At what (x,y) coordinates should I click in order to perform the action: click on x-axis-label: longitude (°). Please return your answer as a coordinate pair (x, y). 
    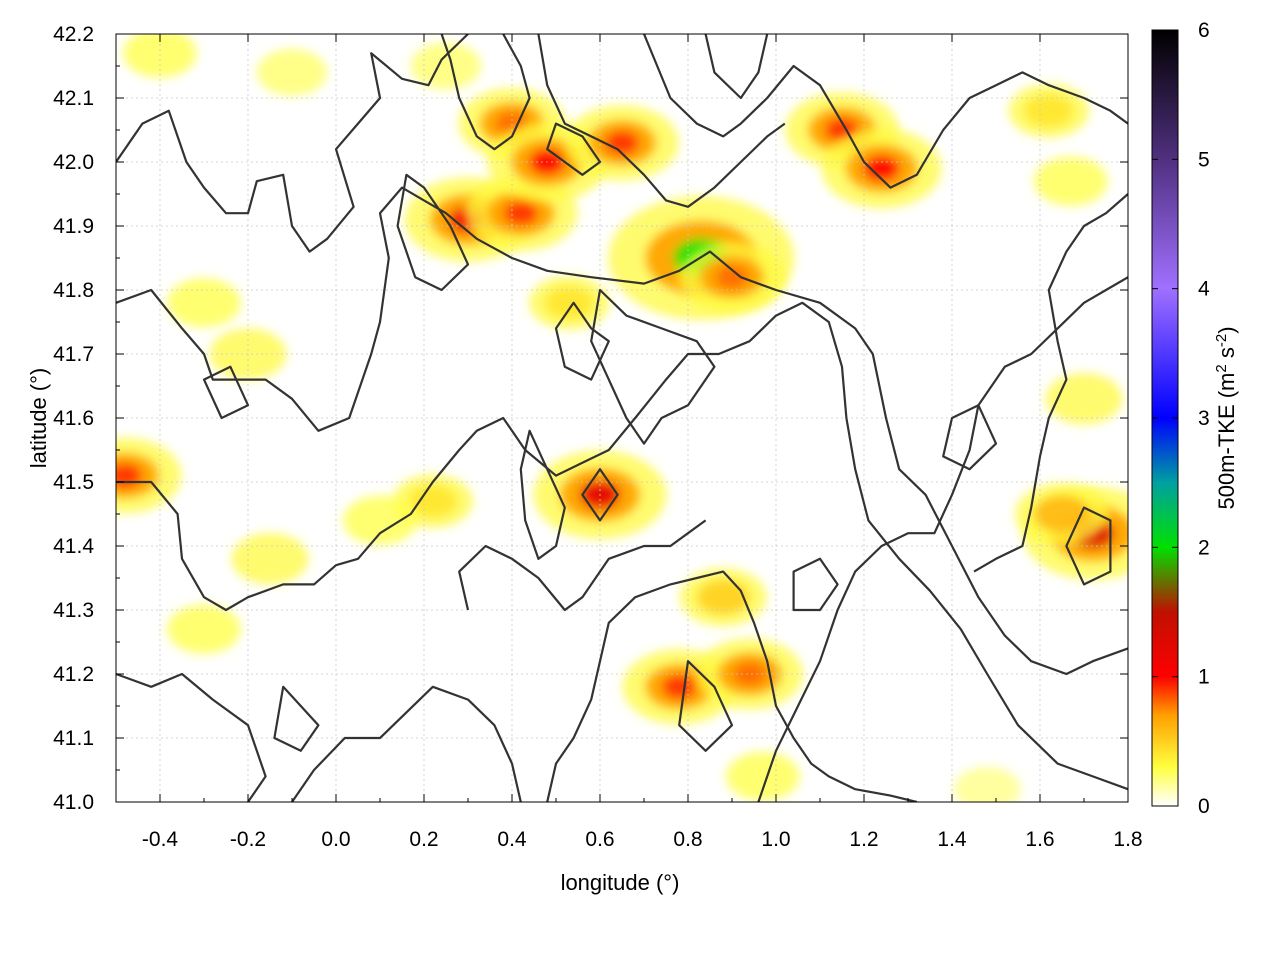
    Looking at the image, I should click on (620, 882).